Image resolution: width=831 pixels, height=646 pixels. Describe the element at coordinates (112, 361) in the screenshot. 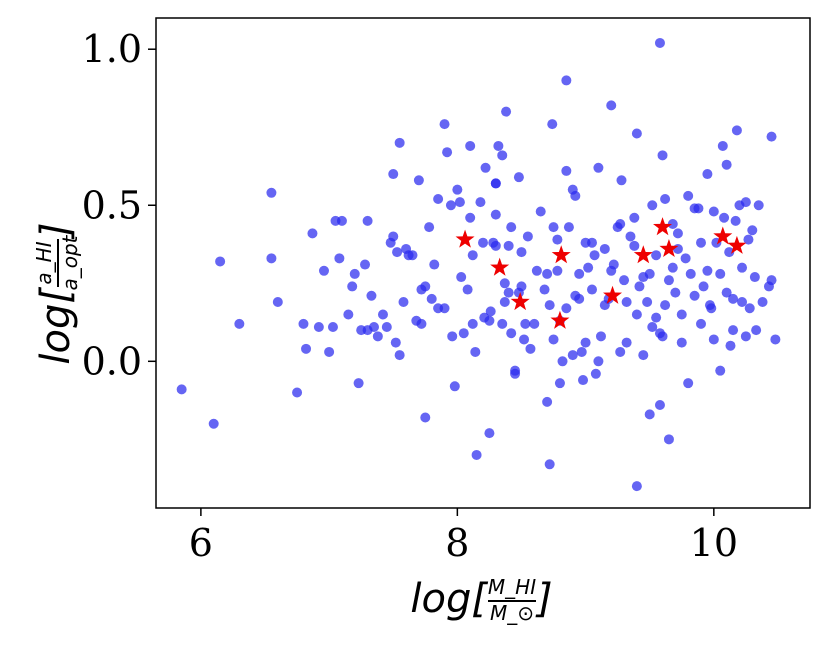

I see `y-tick-label: 0.0` at that location.